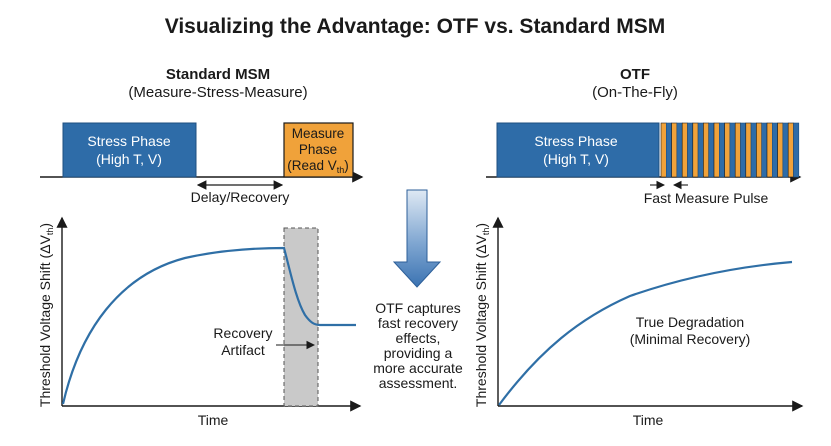 This screenshot has height=446, width=831. Describe the element at coordinates (418, 353) in the screenshot. I see `callout-line-4: providing a` at that location.